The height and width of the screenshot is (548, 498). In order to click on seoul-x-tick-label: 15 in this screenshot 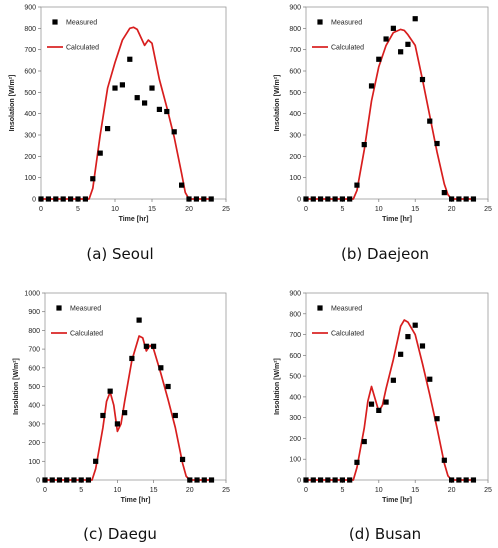, I will do `click(152, 209)`.